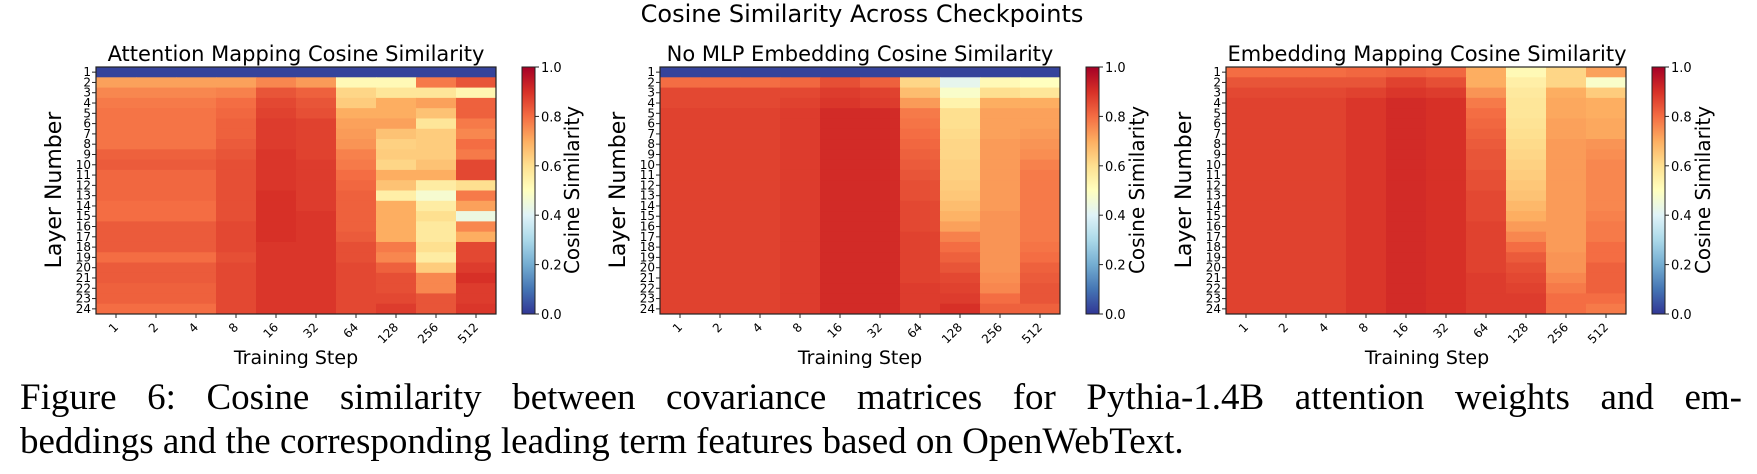  I want to click on y-tick-label: 15, so click(647, 216).